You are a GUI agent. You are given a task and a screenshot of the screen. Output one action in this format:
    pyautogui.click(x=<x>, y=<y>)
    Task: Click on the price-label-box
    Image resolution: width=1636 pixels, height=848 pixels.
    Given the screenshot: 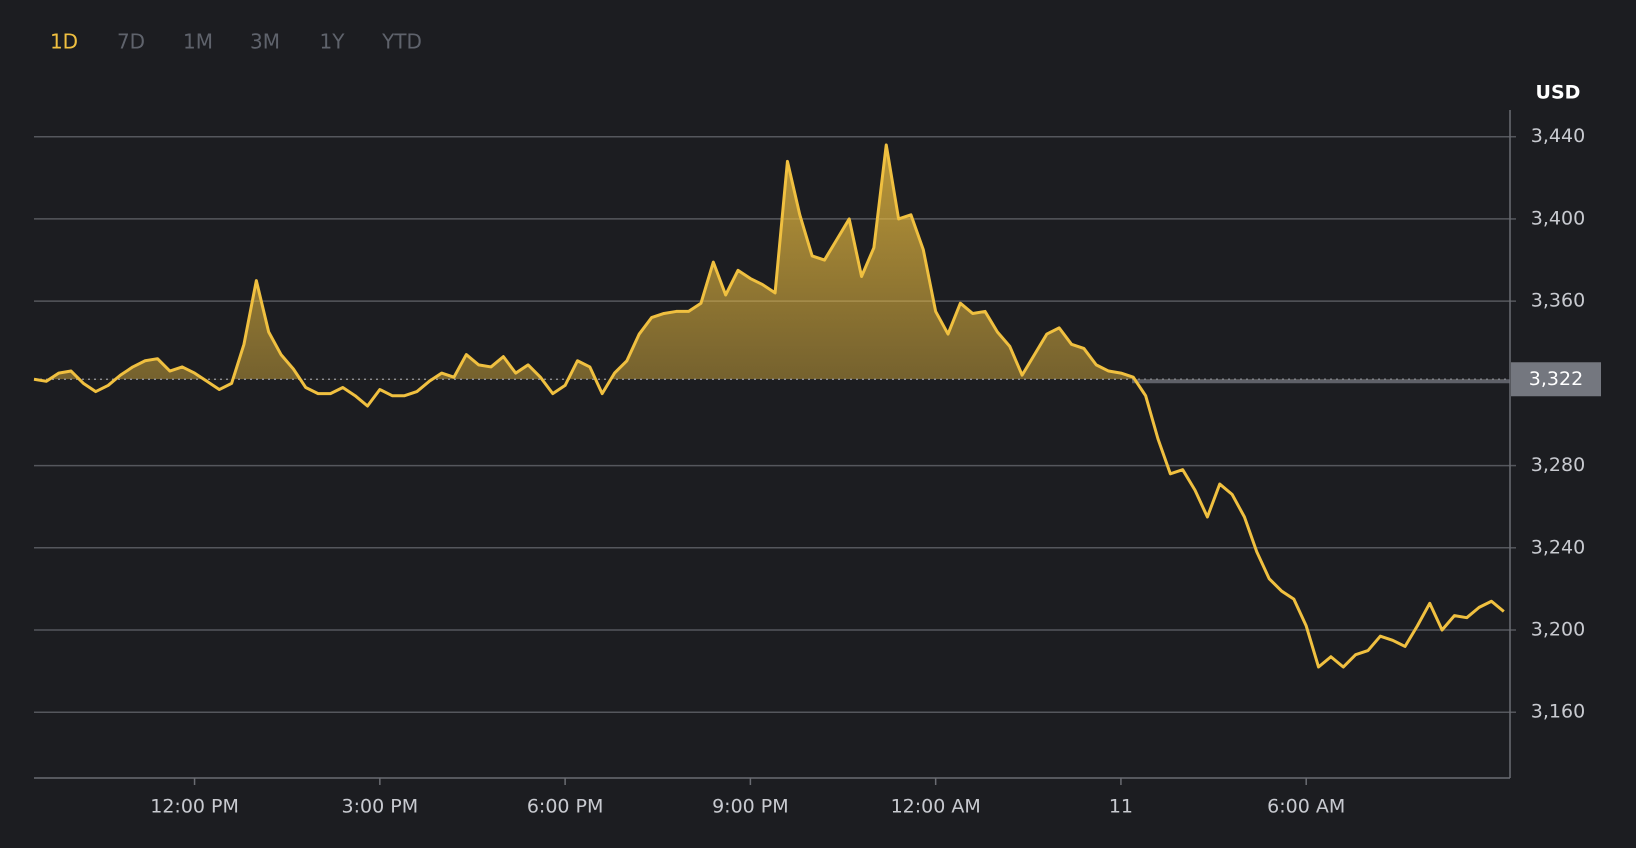 What is the action you would take?
    pyautogui.click(x=1556, y=379)
    